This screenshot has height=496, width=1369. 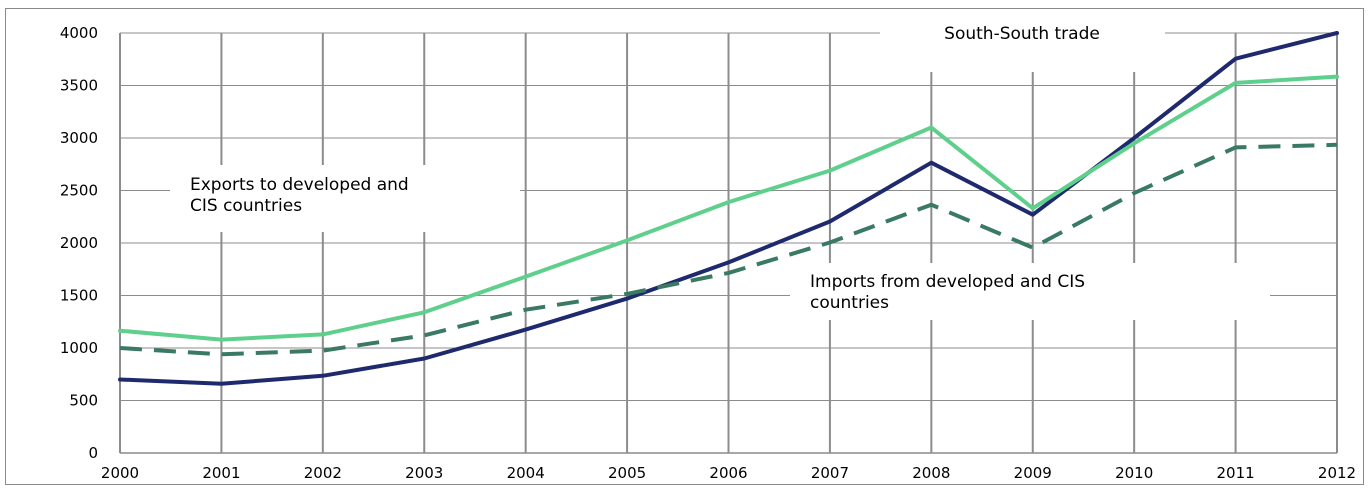 I want to click on x-tick-label: 2012, so click(x=1337, y=473).